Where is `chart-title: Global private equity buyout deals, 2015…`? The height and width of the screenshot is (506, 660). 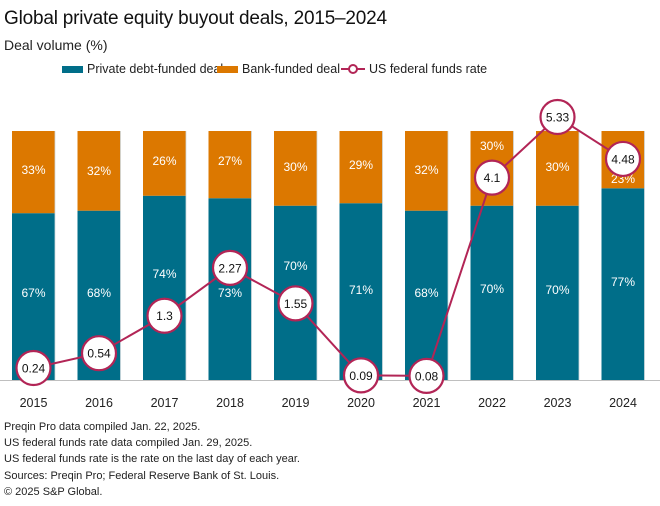
chart-title: Global private equity buyout deals, 2015… is located at coordinates (195, 18).